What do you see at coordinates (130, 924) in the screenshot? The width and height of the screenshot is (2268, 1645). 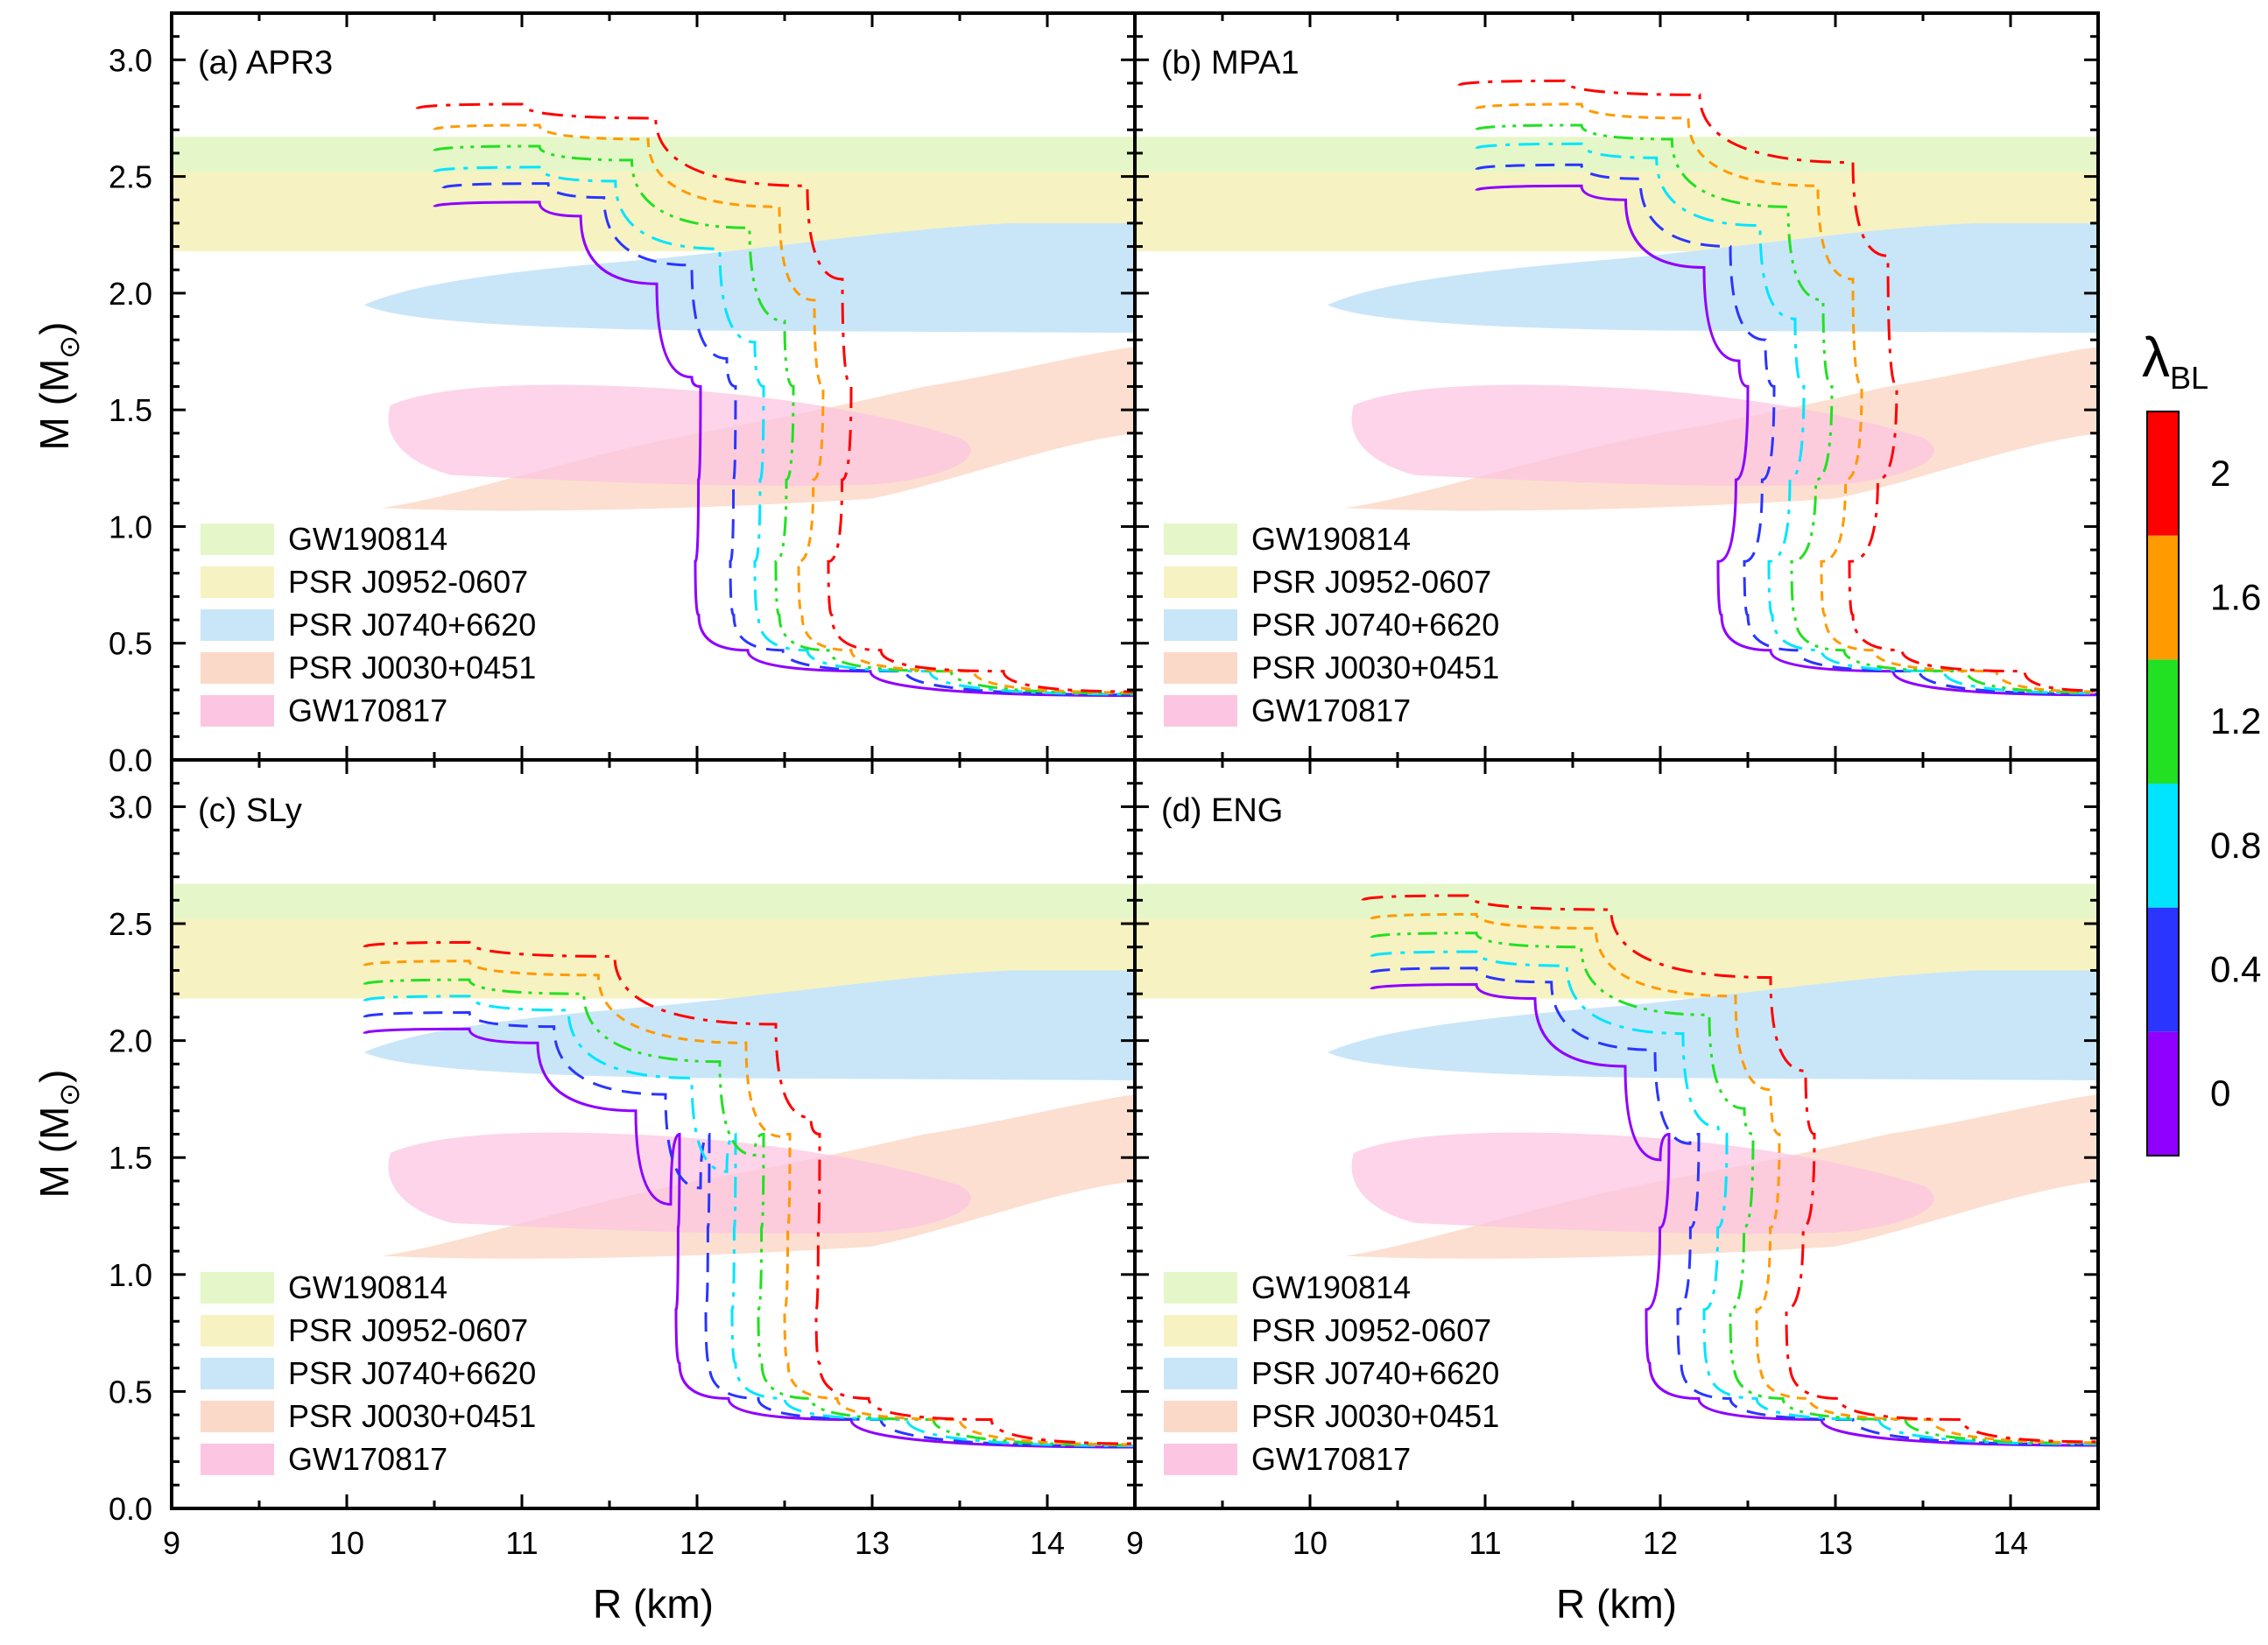 I see `y-tick-label: 2.5` at bounding box center [130, 924].